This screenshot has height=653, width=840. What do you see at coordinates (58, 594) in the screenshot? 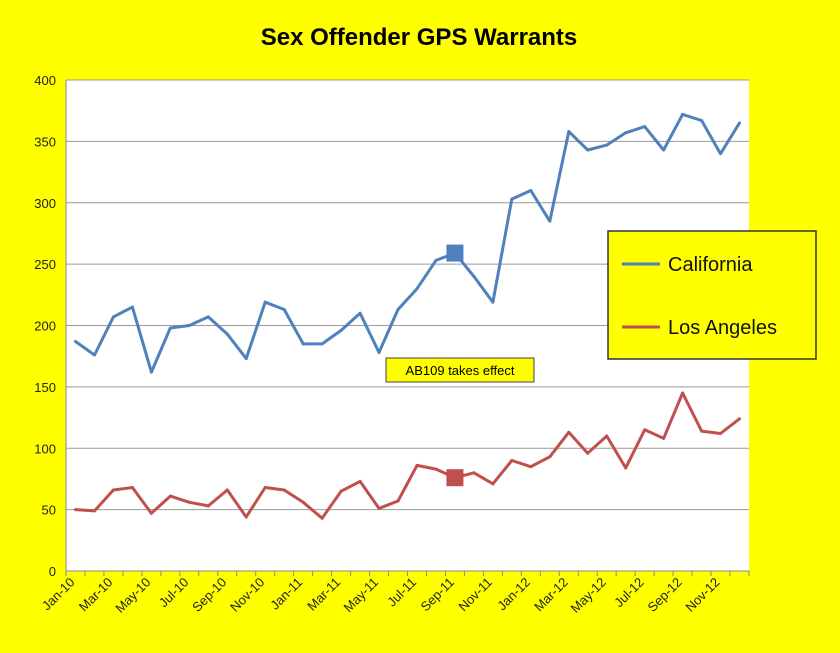
I see `x-tick-label: Jan-10` at bounding box center [58, 594].